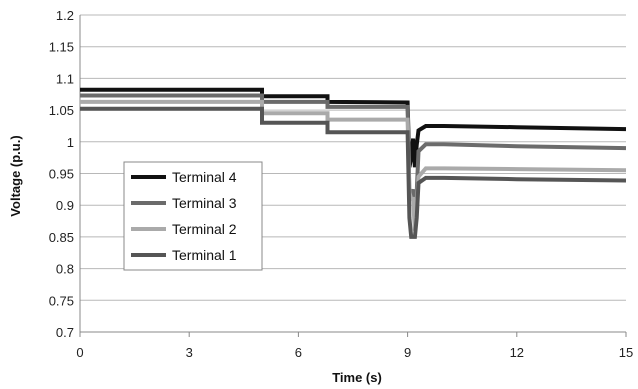  I want to click on x-tick-label: 3, so click(189, 352).